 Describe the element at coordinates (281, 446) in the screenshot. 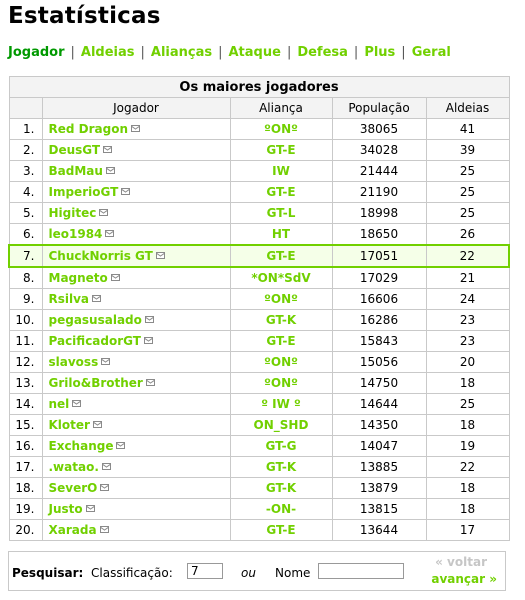

I see `alliance-link: GT-G` at that location.